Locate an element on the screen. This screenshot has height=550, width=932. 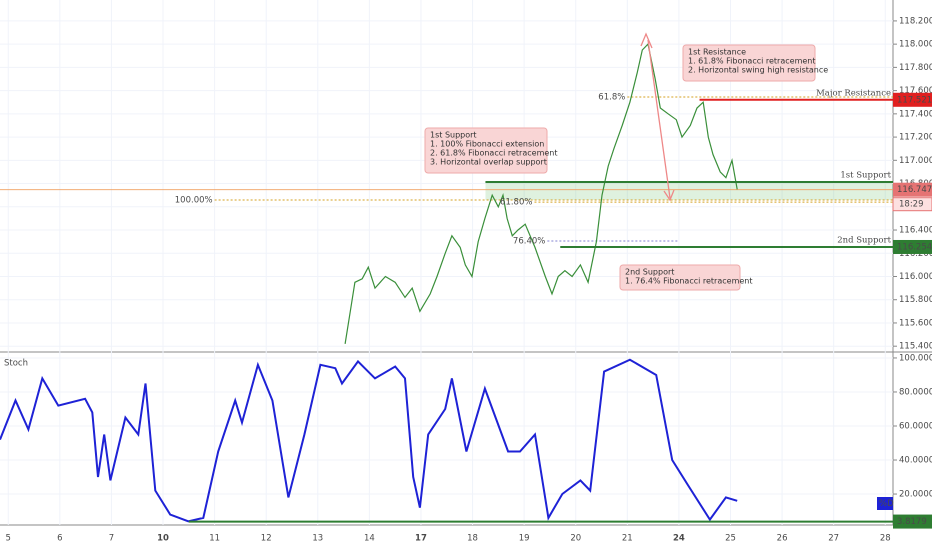
countdown-label: 18:29 is located at coordinates (911, 205).